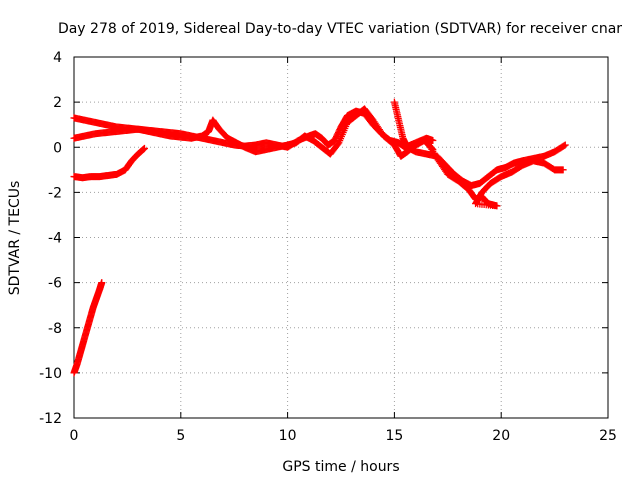  Describe the element at coordinates (55, 193) in the screenshot. I see `y-tick-label: -2` at that location.